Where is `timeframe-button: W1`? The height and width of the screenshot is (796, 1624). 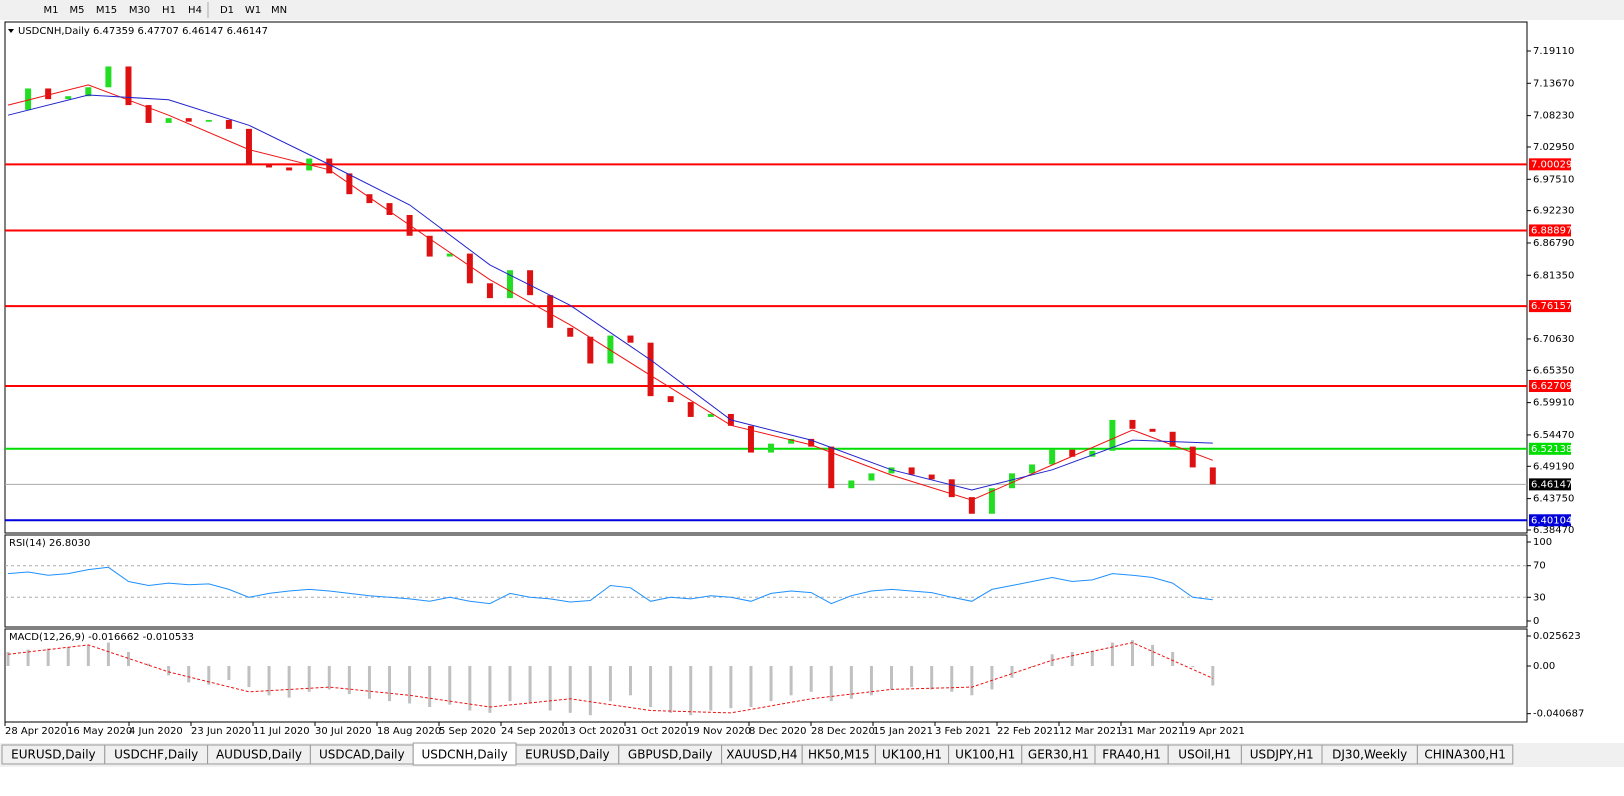 timeframe-button: W1 is located at coordinates (253, 10).